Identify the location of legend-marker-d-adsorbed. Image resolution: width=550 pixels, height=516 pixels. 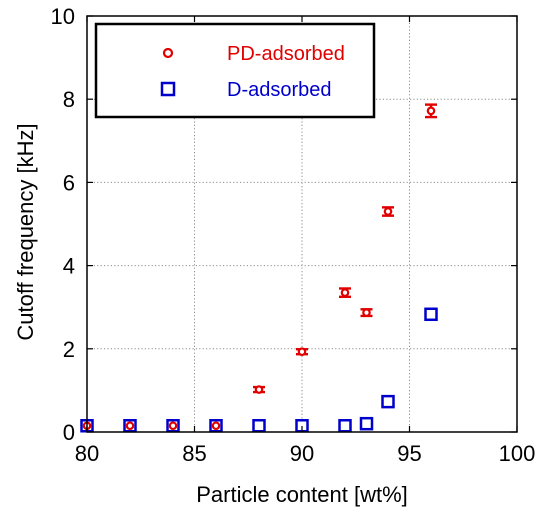
(168, 89).